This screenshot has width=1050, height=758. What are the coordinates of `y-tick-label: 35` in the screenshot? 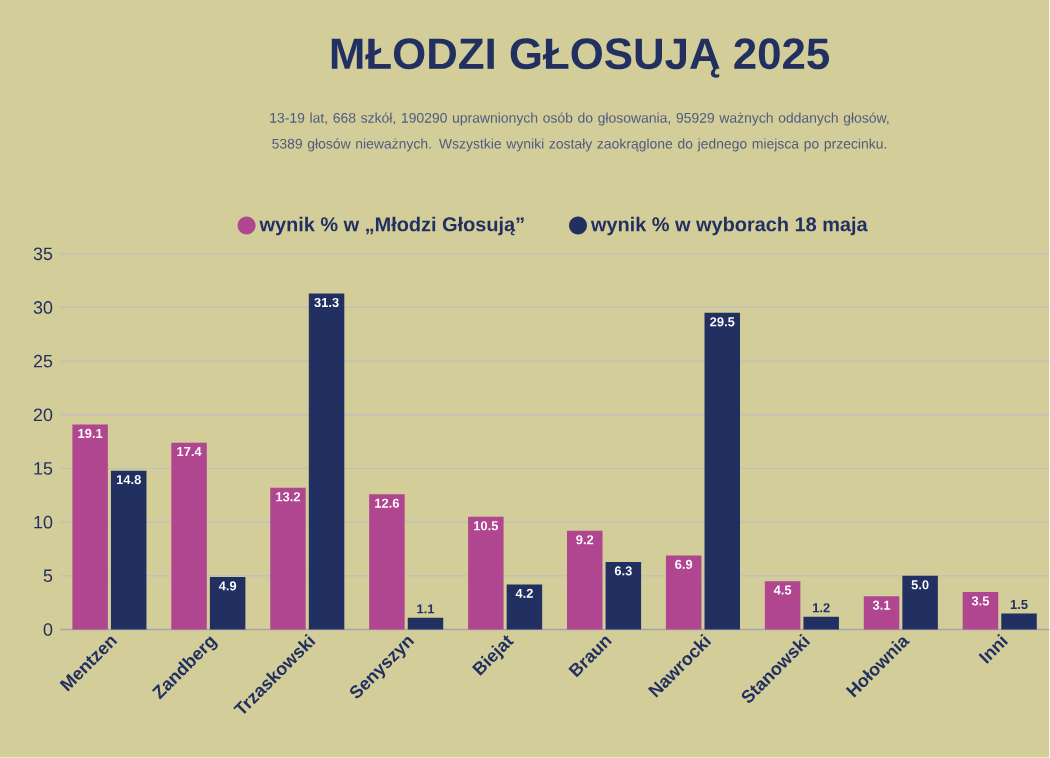 It's located at (43, 254).